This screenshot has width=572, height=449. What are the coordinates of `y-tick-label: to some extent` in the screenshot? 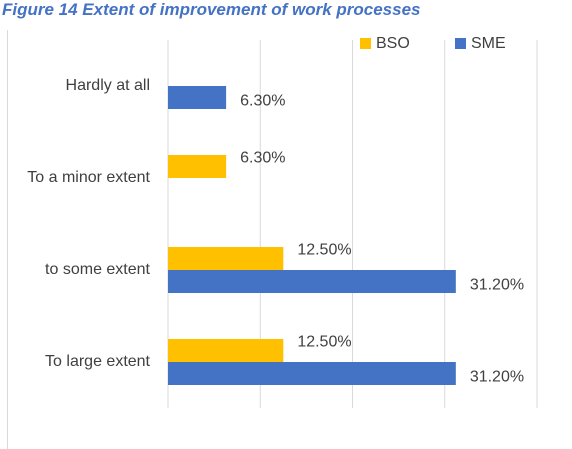 It's located at (98, 269).